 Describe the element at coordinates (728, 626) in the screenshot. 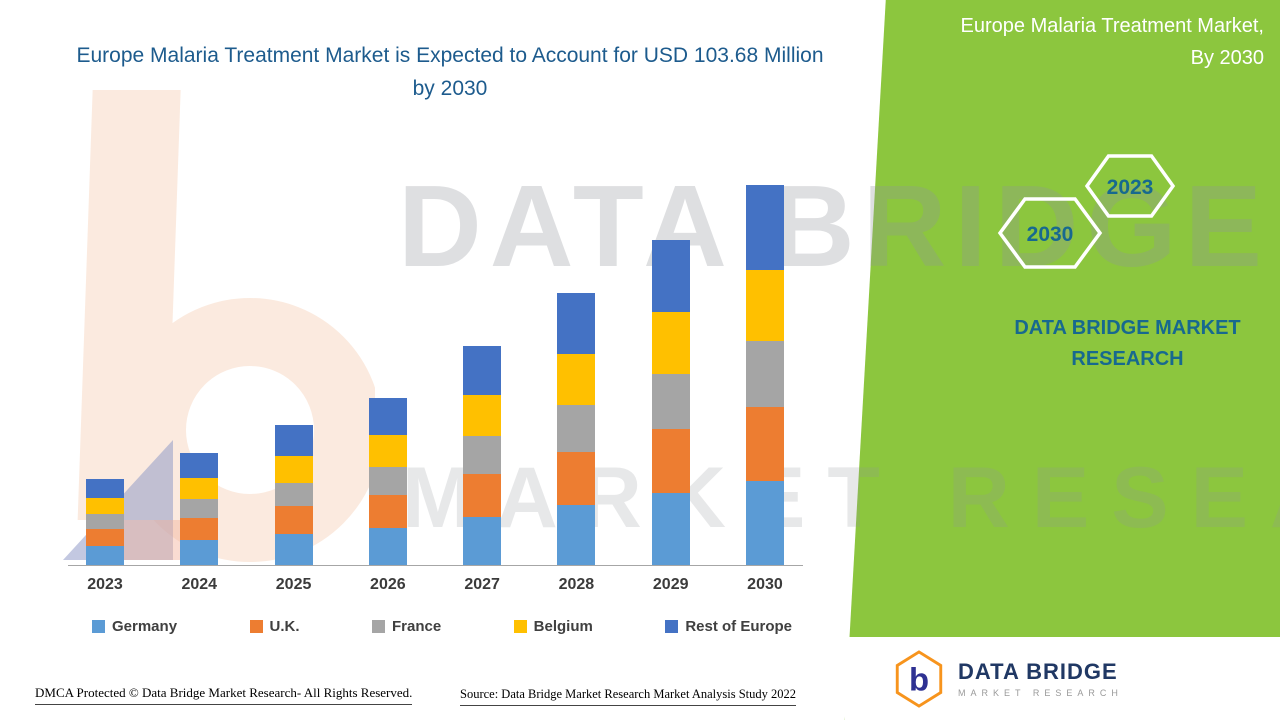

I see `legend-item-rest-of-europe: Rest of Europe` at that location.